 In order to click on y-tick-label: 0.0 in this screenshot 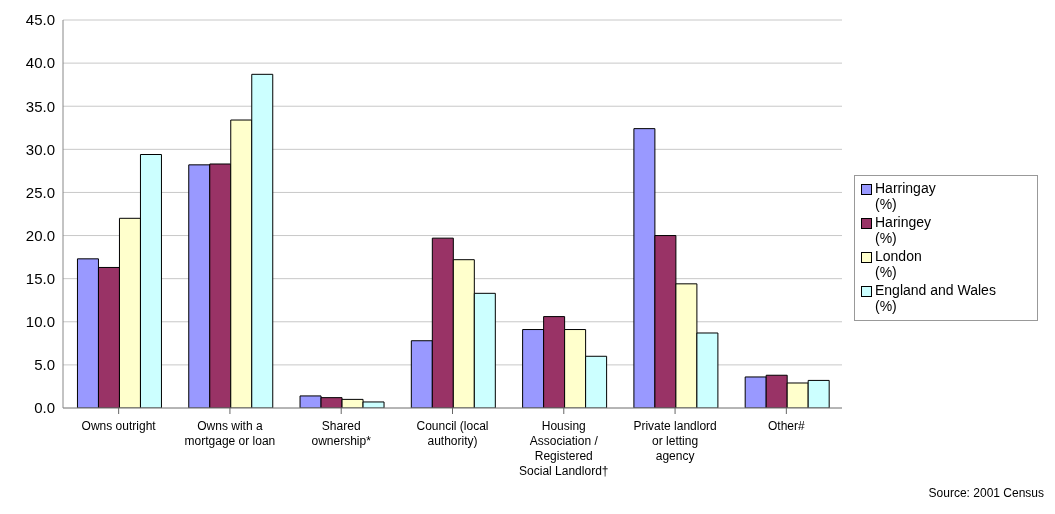, I will do `click(44, 408)`.